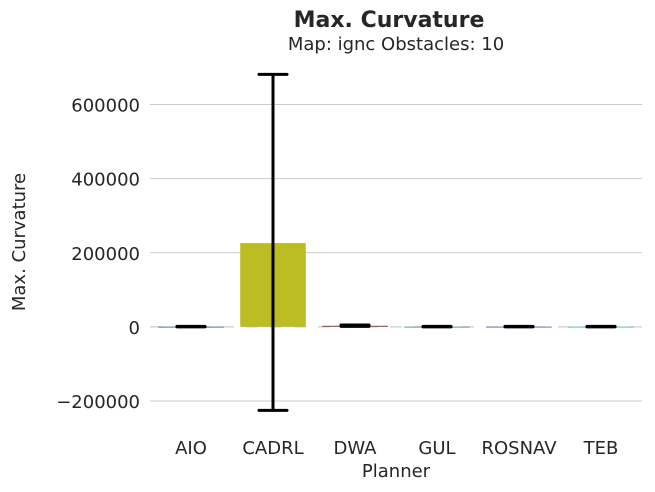 The height and width of the screenshot is (492, 655). Describe the element at coordinates (272, 448) in the screenshot. I see `x-tick-label: CADRL` at that location.